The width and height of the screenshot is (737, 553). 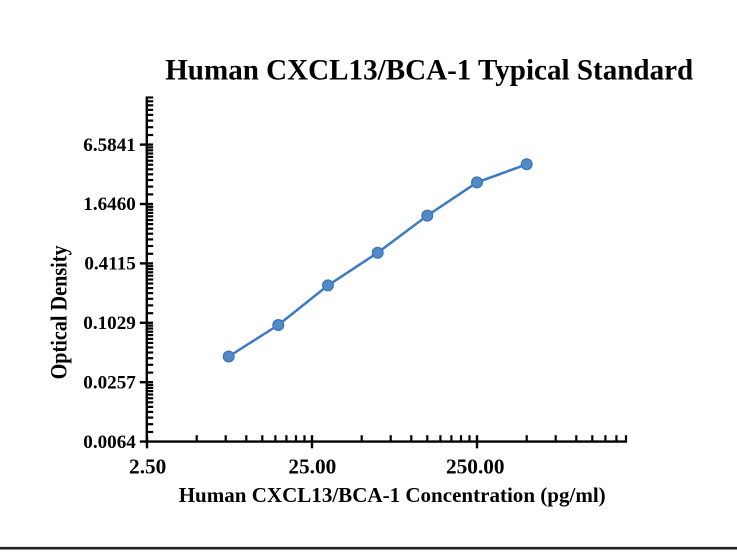 I want to click on svg-text:Human CXCL13/BCA-1 Concentrati: Human CXCL13/BCA-1 Concentration (pg/ml), so click(x=392, y=495).